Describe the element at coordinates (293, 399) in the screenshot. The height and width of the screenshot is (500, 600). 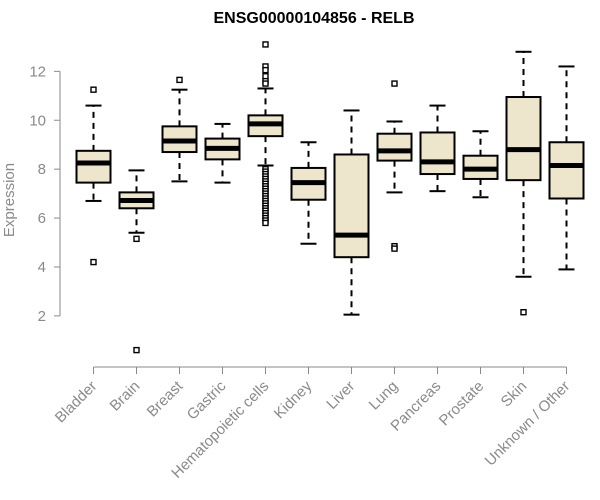
I see `x-tick-label: Kidney` at that location.